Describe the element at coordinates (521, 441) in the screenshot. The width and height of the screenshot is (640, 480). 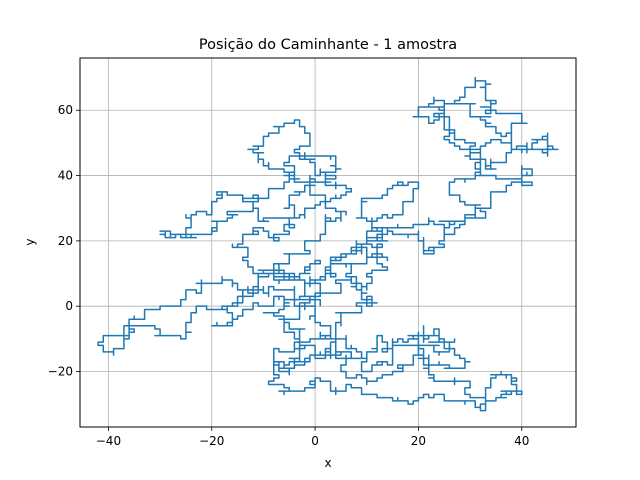
I see `x-tick-label: 40` at that location.